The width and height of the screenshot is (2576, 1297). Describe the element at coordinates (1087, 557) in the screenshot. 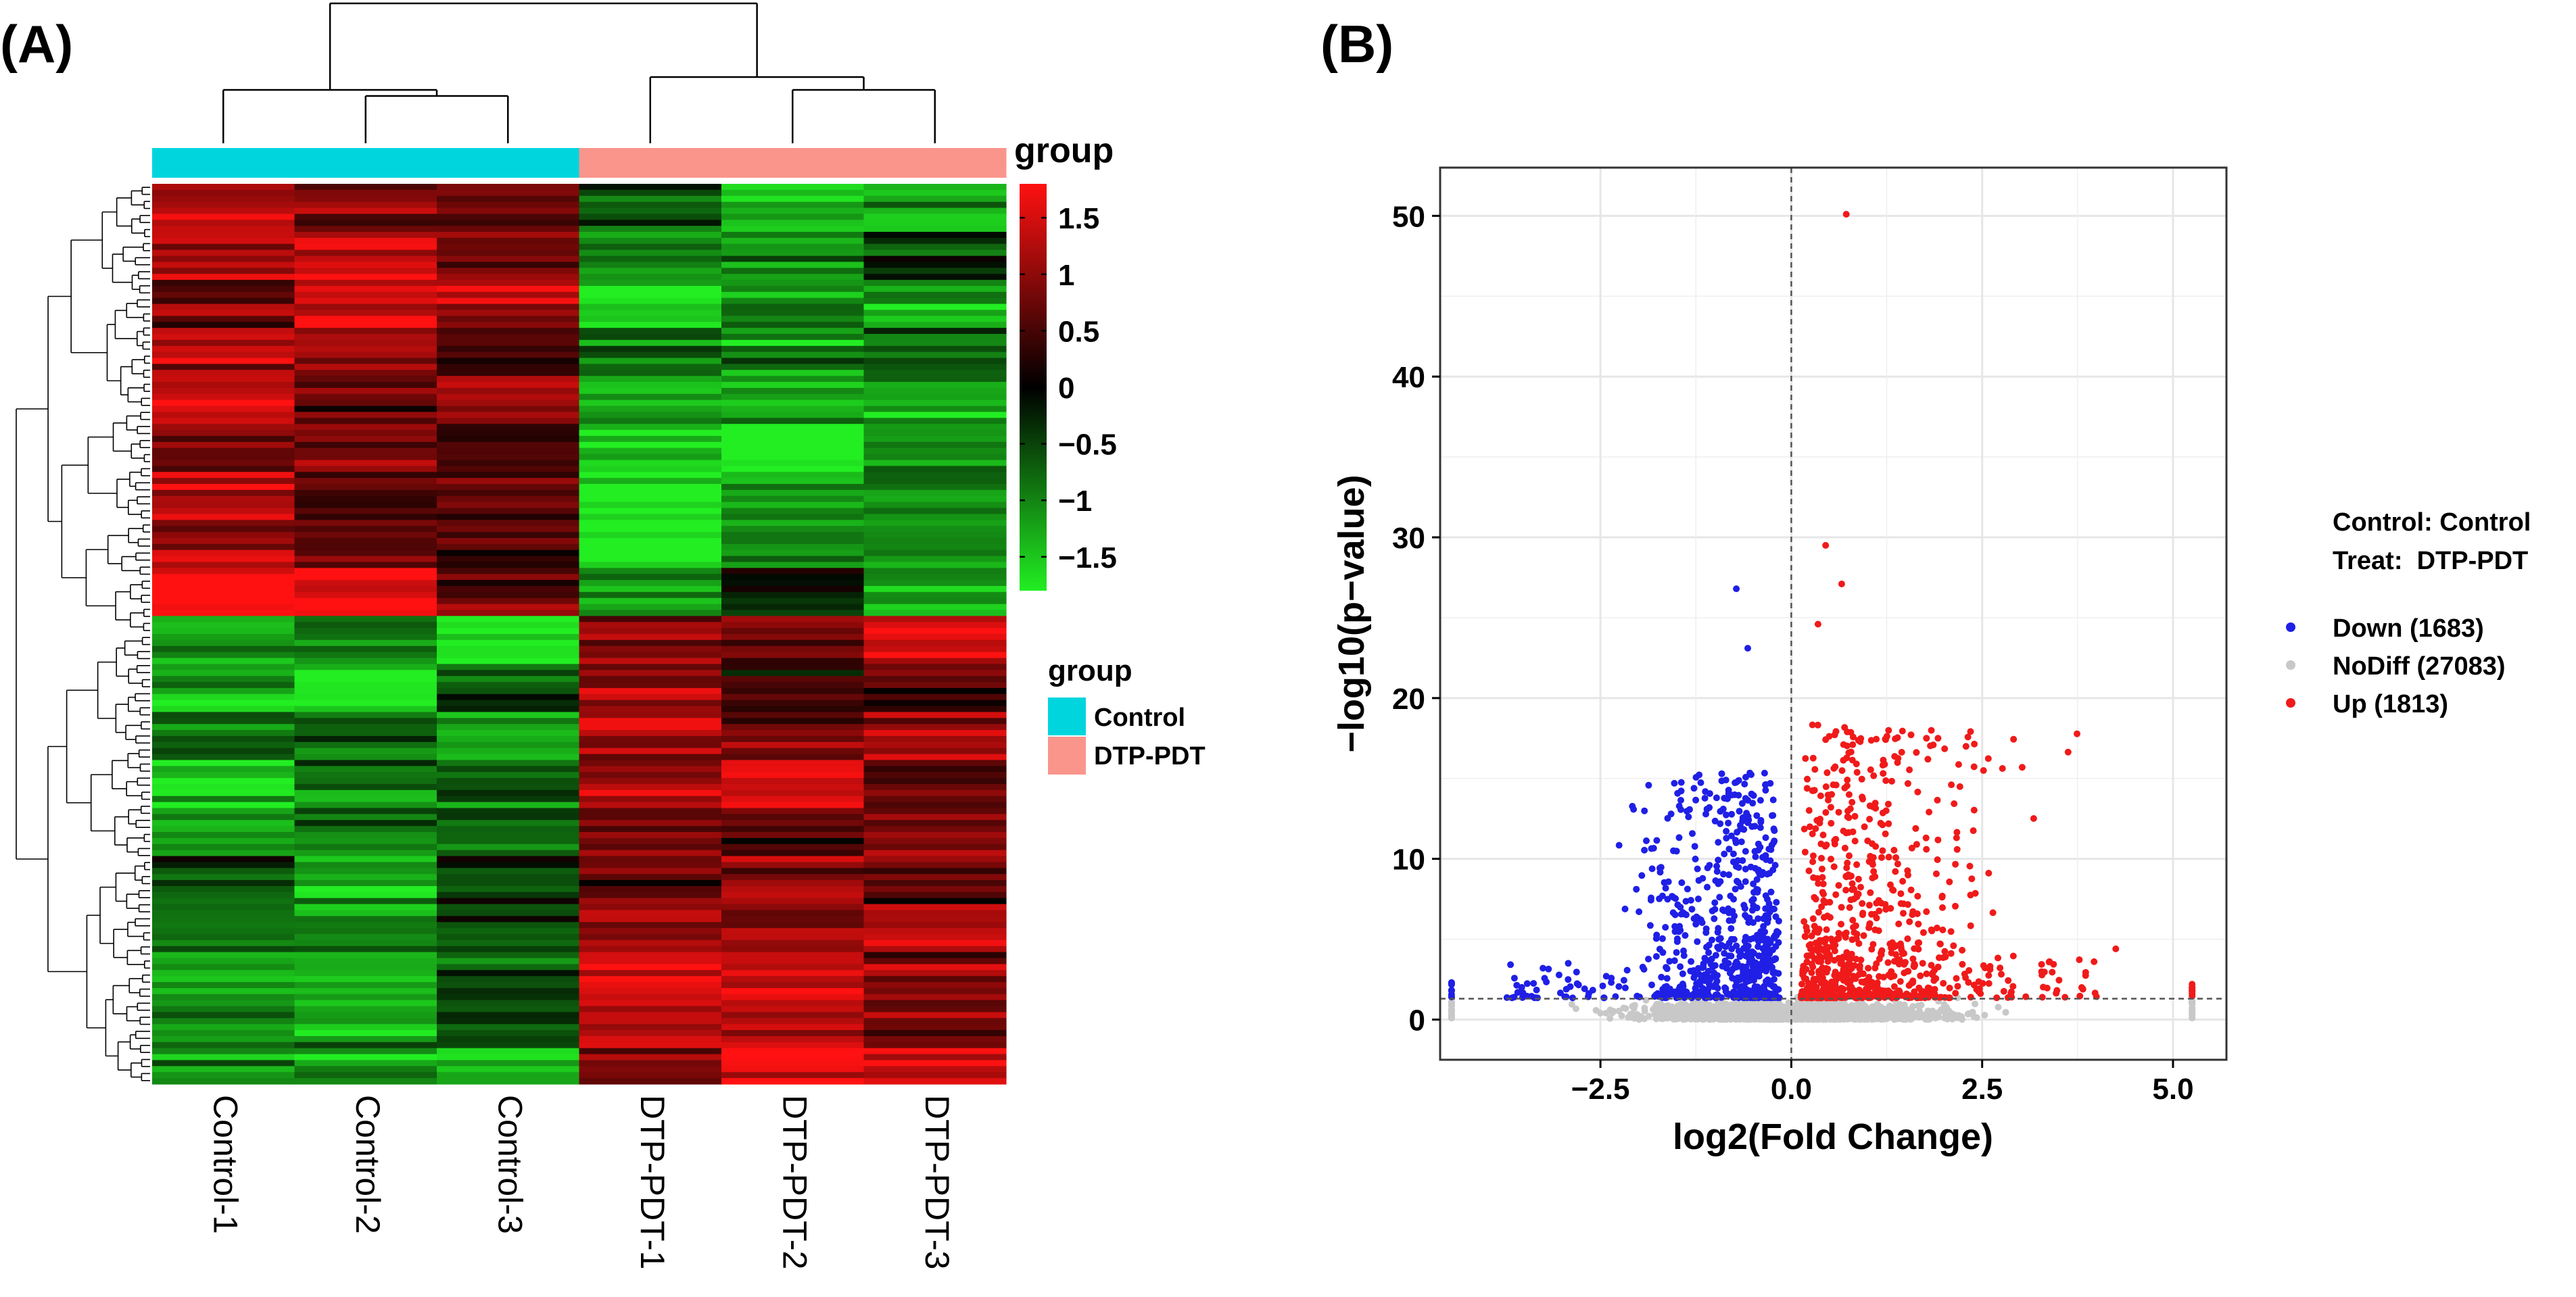

I see `color-scale-tick-label: −1.5` at that location.